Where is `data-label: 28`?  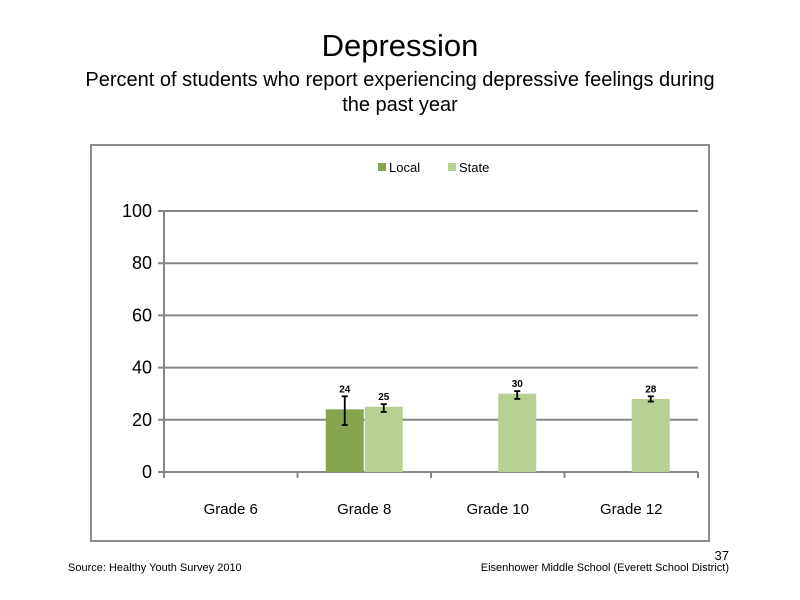
data-label: 28 is located at coordinates (651, 389).